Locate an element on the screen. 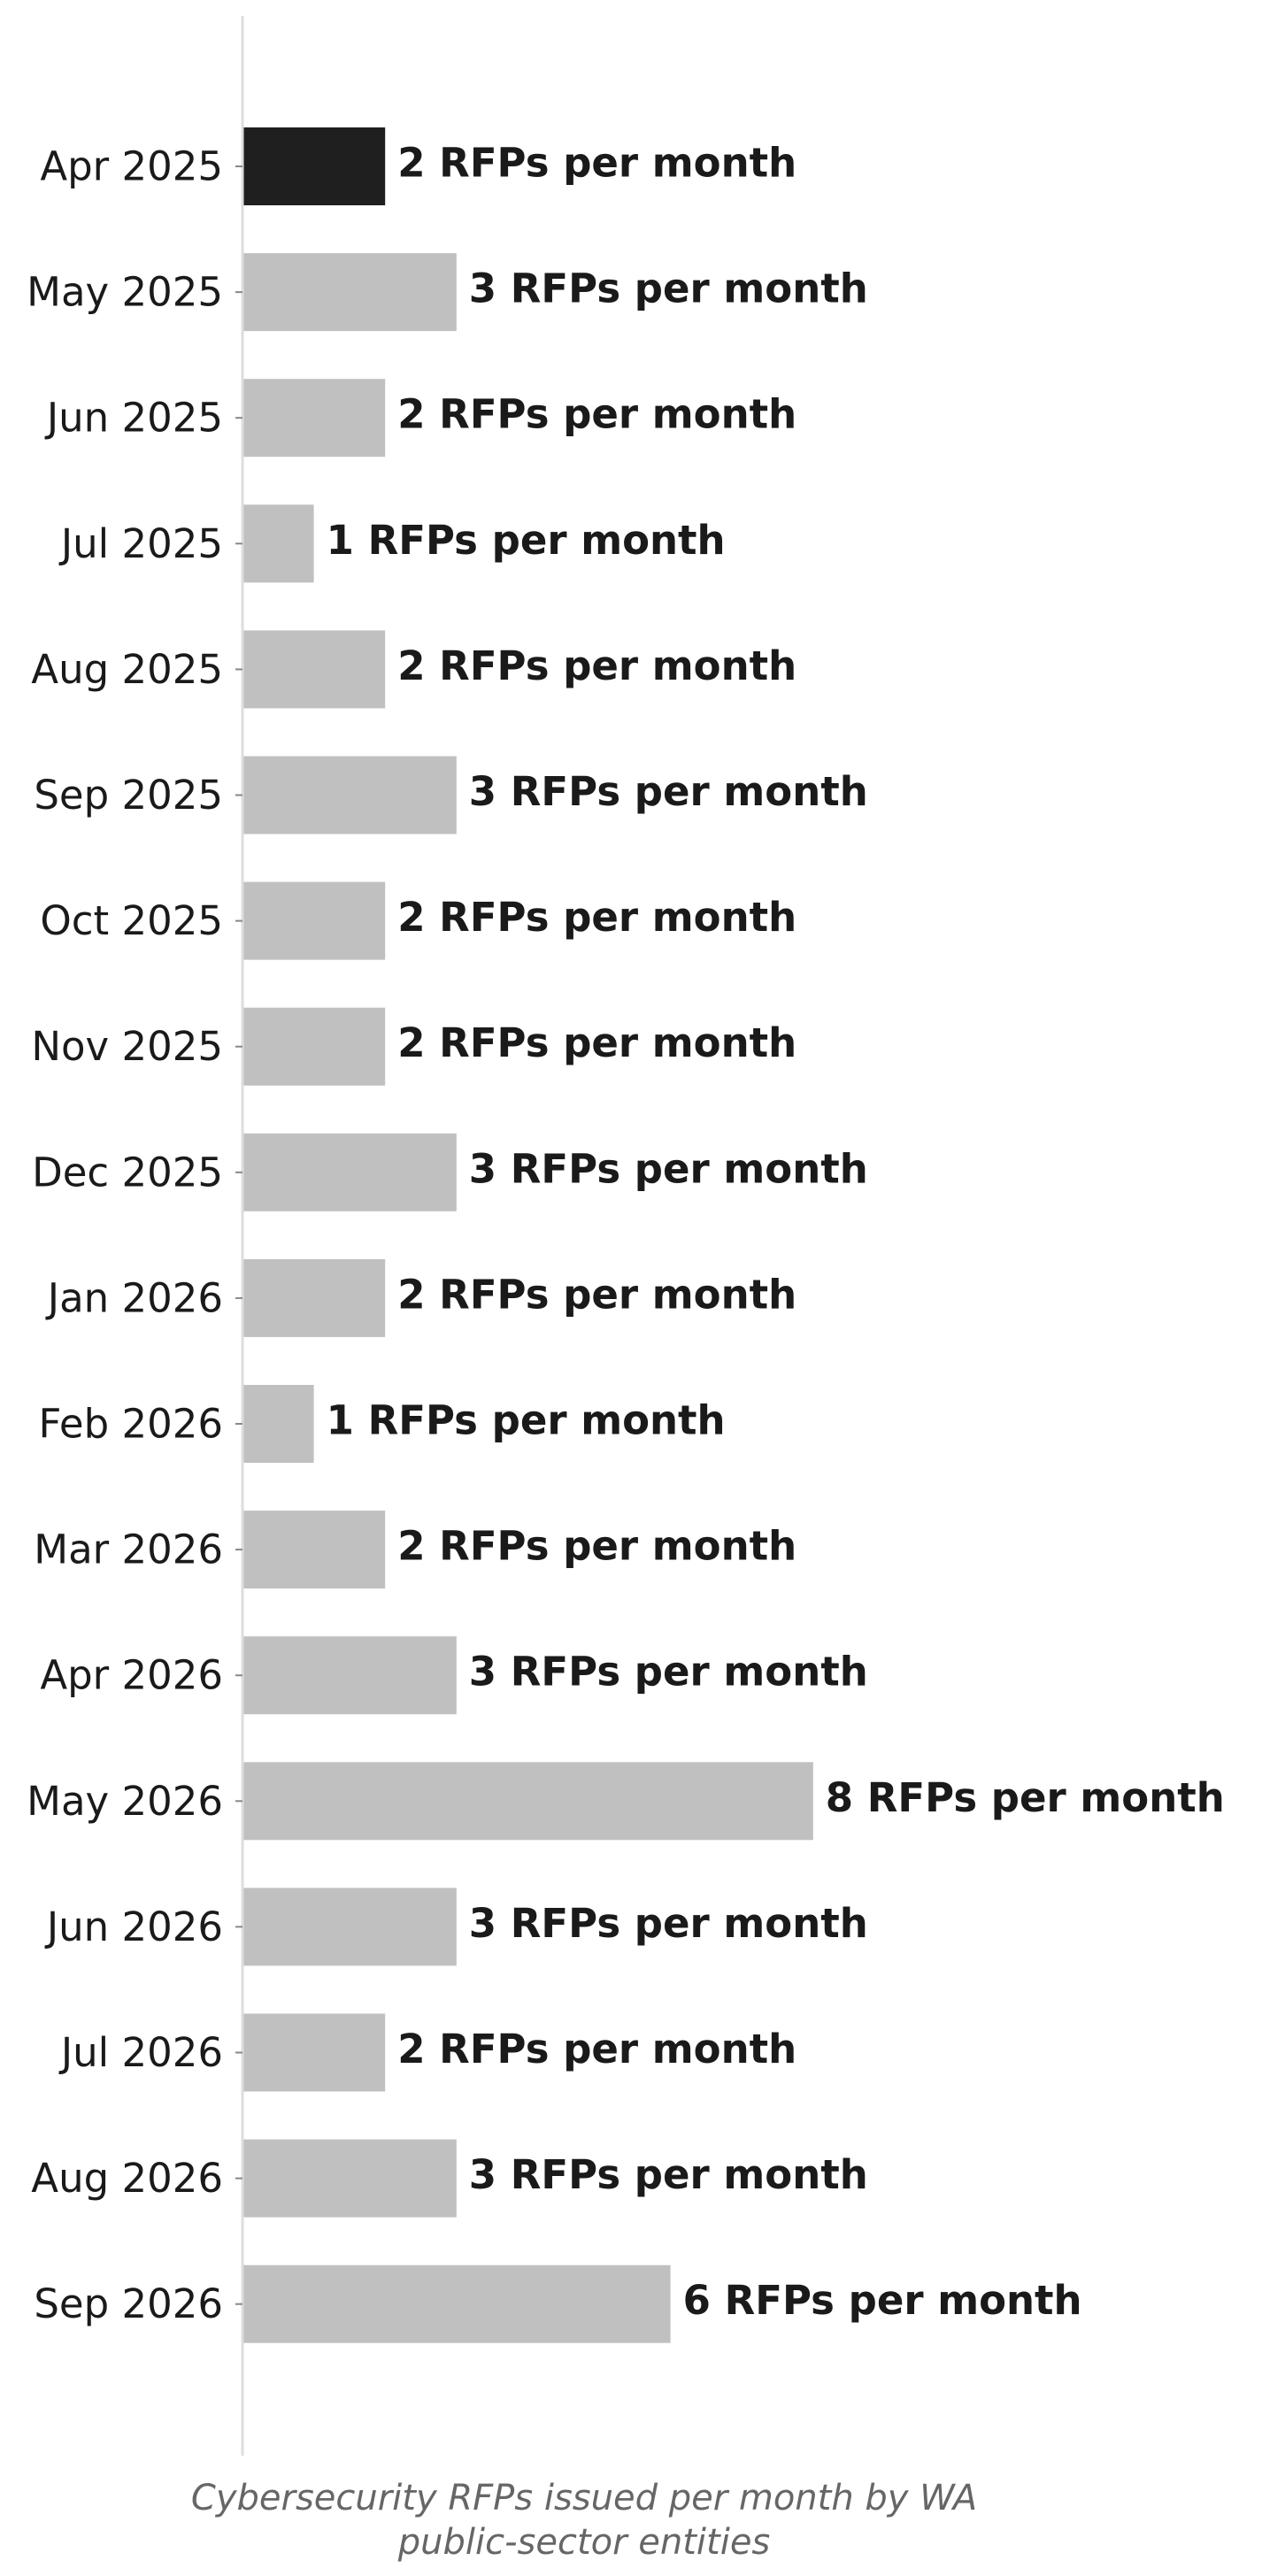  category-label: Jul 2026 is located at coordinates (140, 2052).